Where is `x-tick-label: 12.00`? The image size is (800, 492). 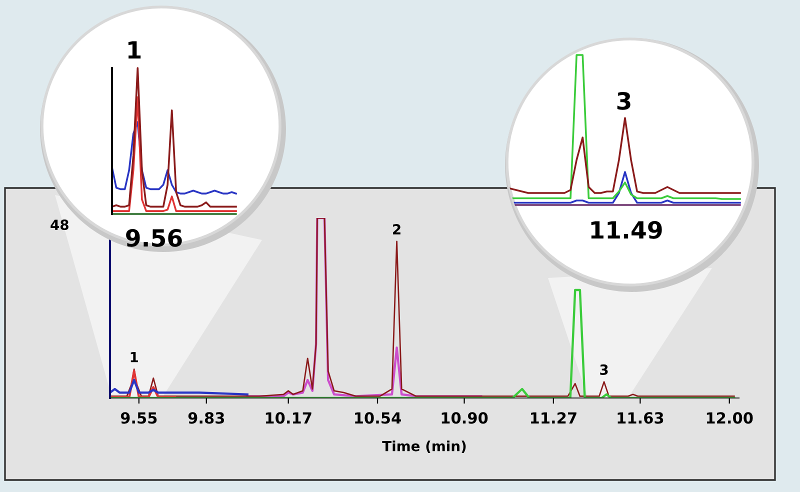 x-tick-label: 12.00 is located at coordinates (729, 418).